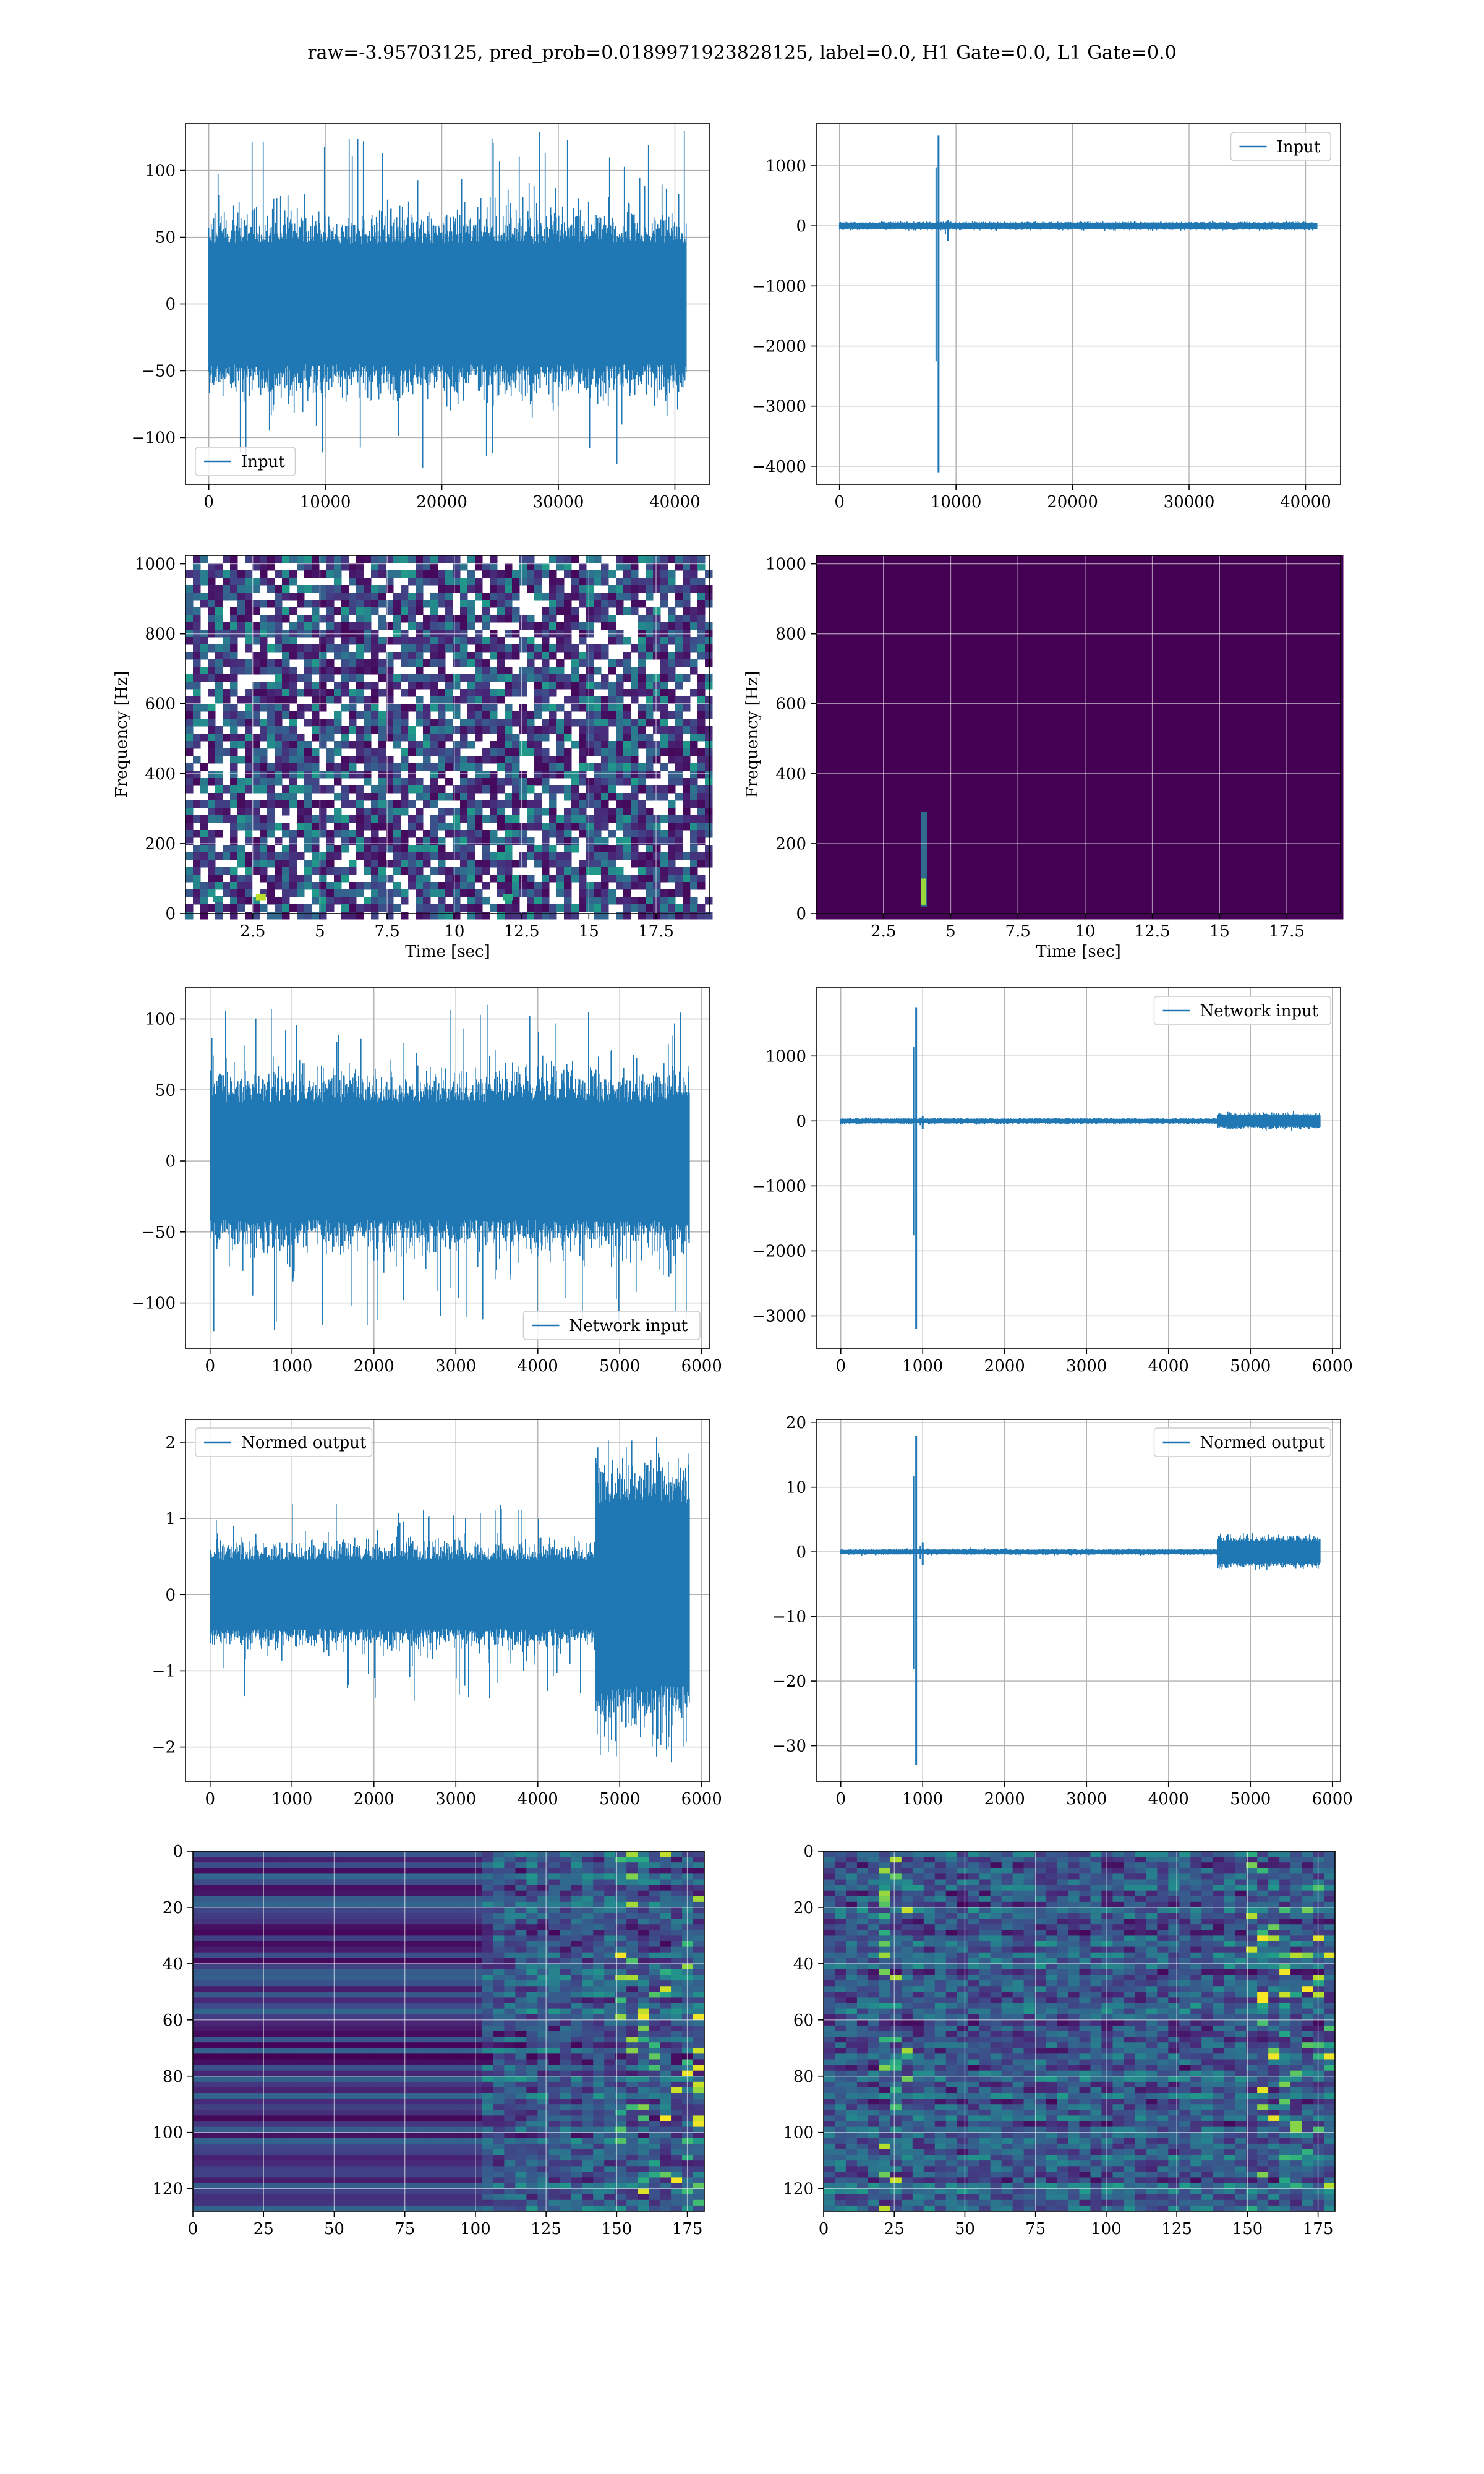  What do you see at coordinates (656, 931) in the screenshot?
I see `x-tick-label: 17.5` at bounding box center [656, 931].